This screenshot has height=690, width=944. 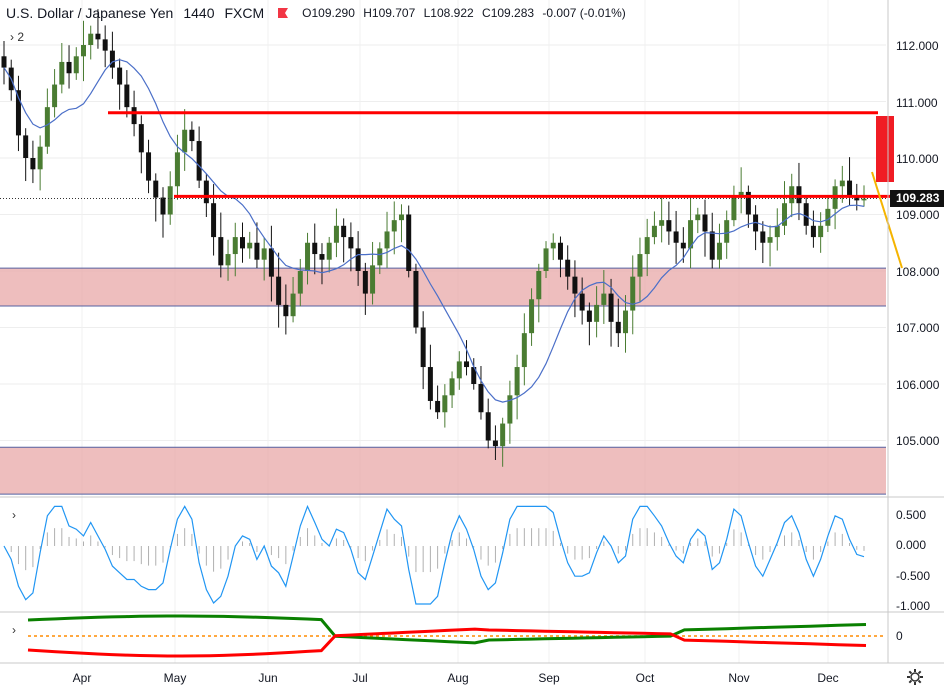 I want to click on oscillator-line, so click(x=434, y=554).